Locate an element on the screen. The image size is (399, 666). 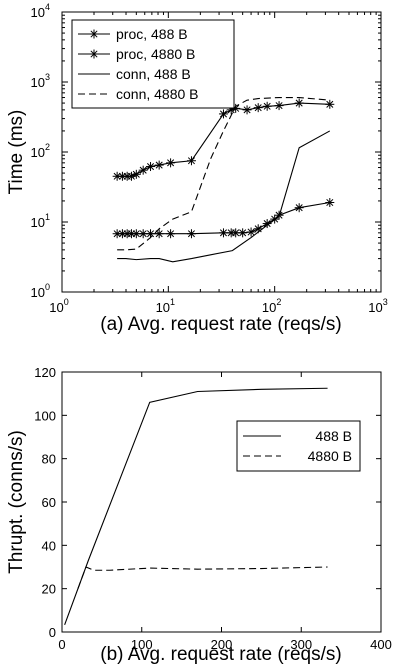
legend-entry: proc, 4880 B is located at coordinates (136, 54).